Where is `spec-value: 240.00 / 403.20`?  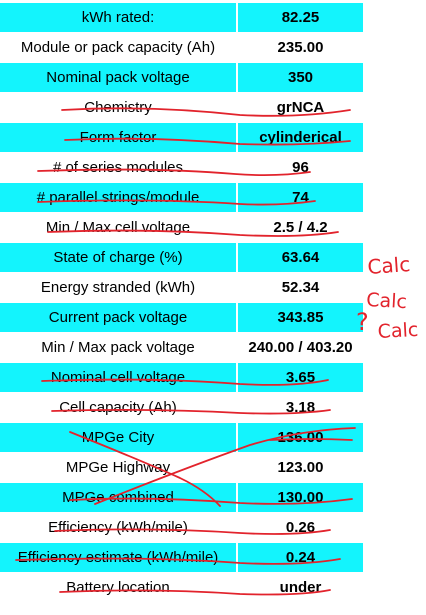
spec-value: 240.00 / 403.20 is located at coordinates (300, 347).